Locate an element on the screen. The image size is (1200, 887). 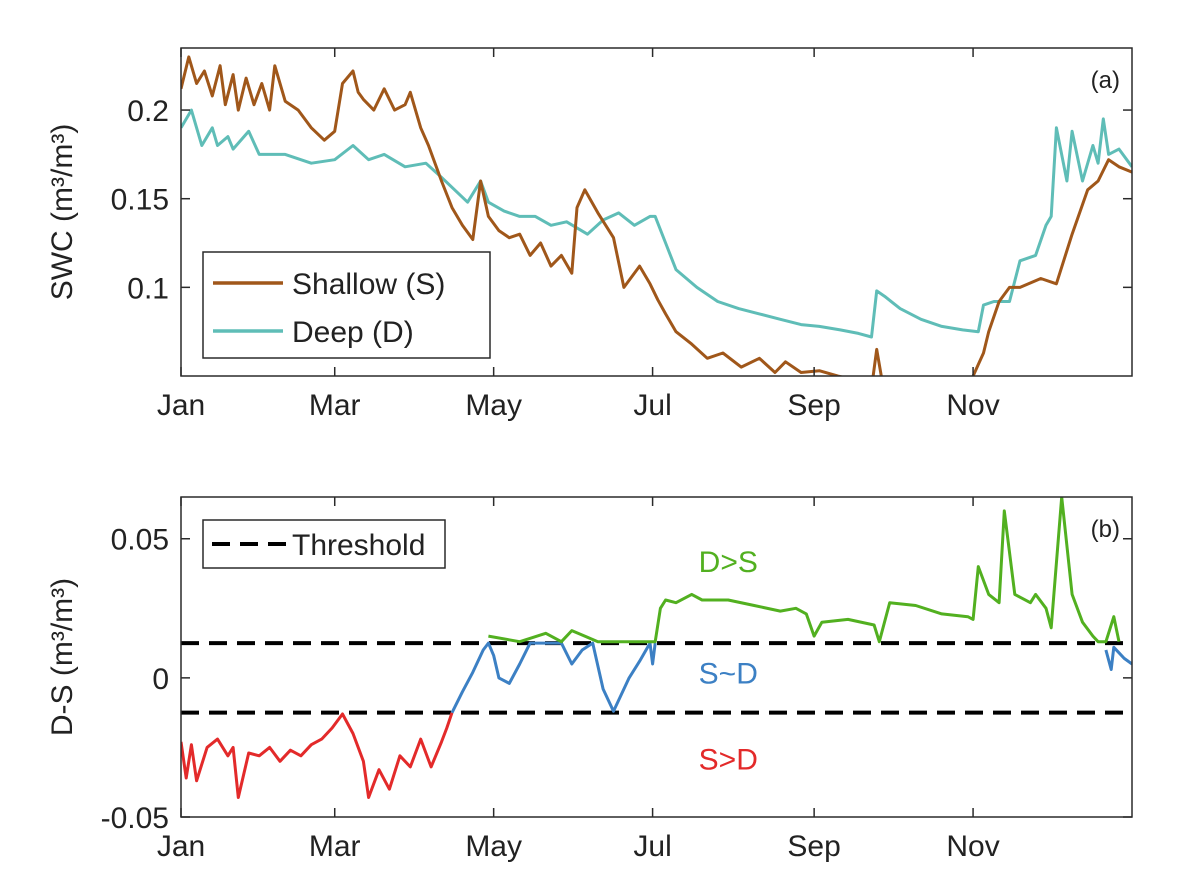
panel-a-y-axis-label: SWC (m³/m³) is located at coordinates (62, 212).